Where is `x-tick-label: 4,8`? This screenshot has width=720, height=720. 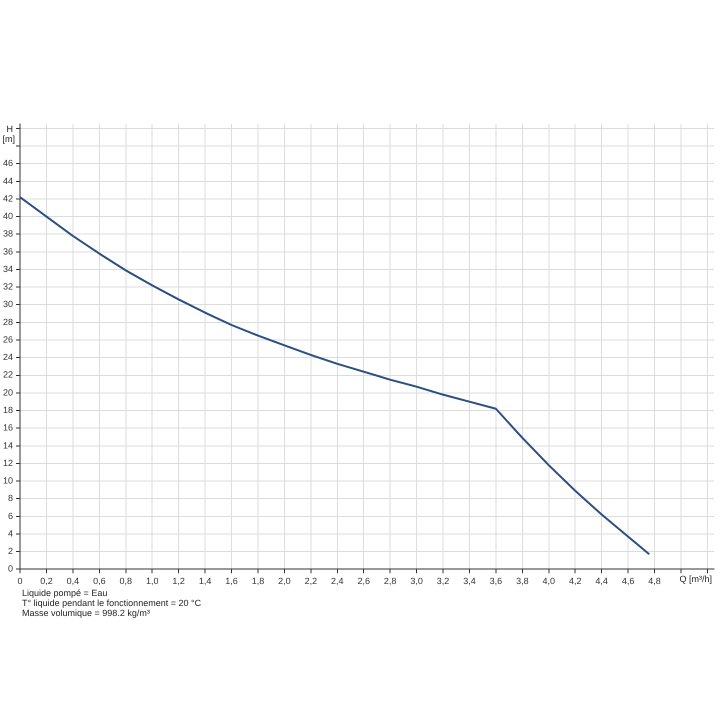
x-tick-label: 4,8 is located at coordinates (654, 581).